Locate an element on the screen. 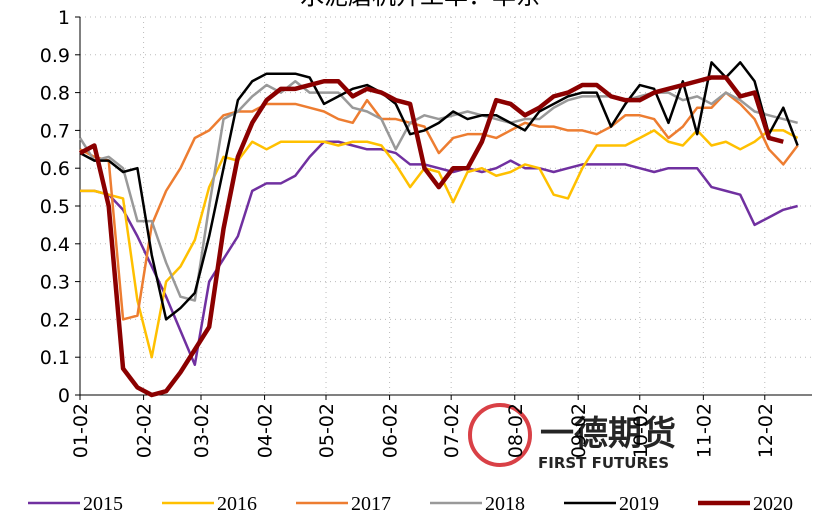 The image size is (835, 518). x-tick-label: 11-02 is located at coordinates (704, 430).